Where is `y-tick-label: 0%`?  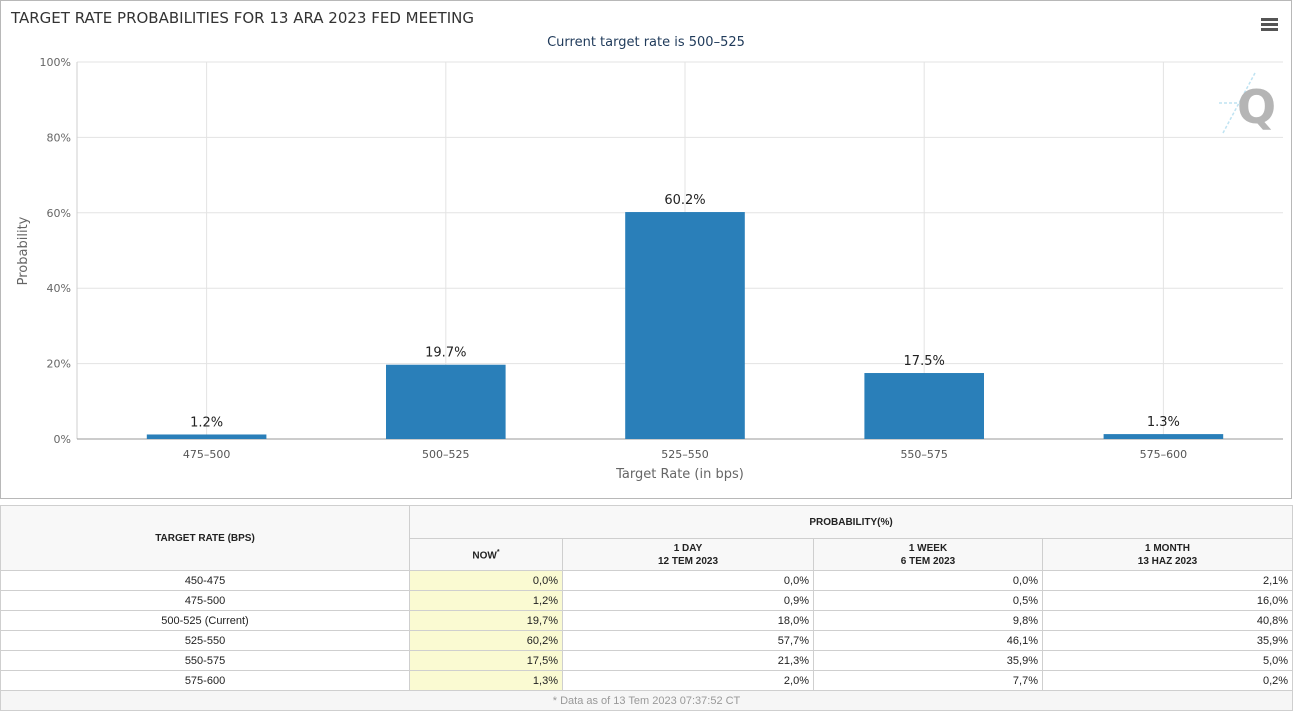
y-tick-label: 0% is located at coordinates (62, 439).